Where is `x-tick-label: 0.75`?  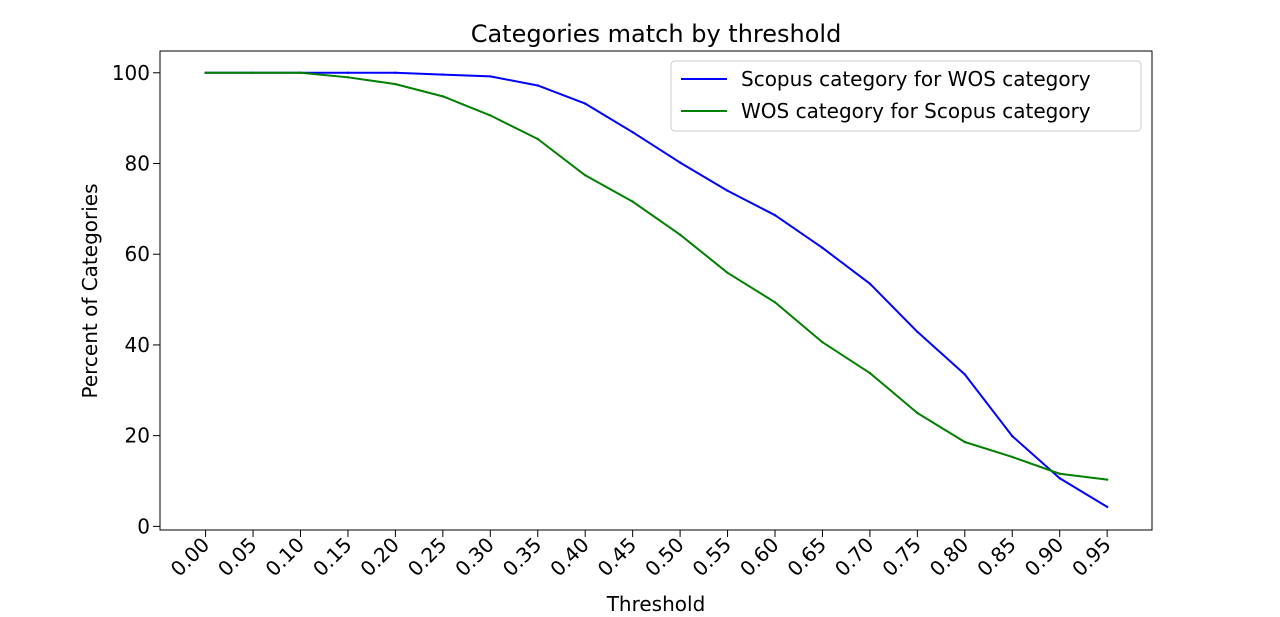 x-tick-label: 0.75 is located at coordinates (901, 557).